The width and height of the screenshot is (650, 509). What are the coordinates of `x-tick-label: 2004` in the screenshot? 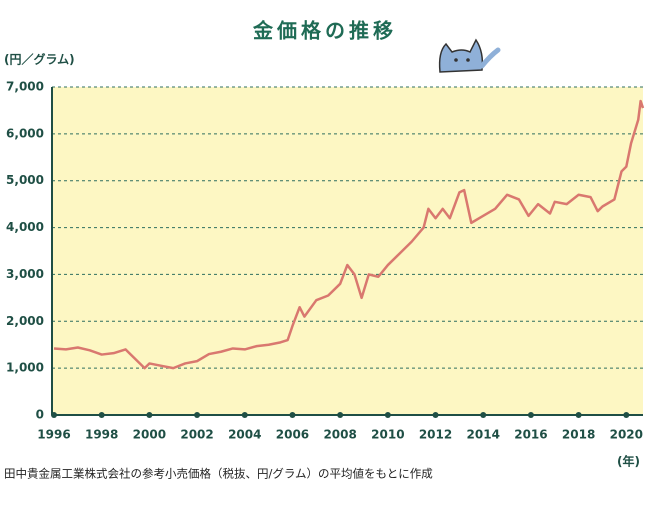 It's located at (244, 435).